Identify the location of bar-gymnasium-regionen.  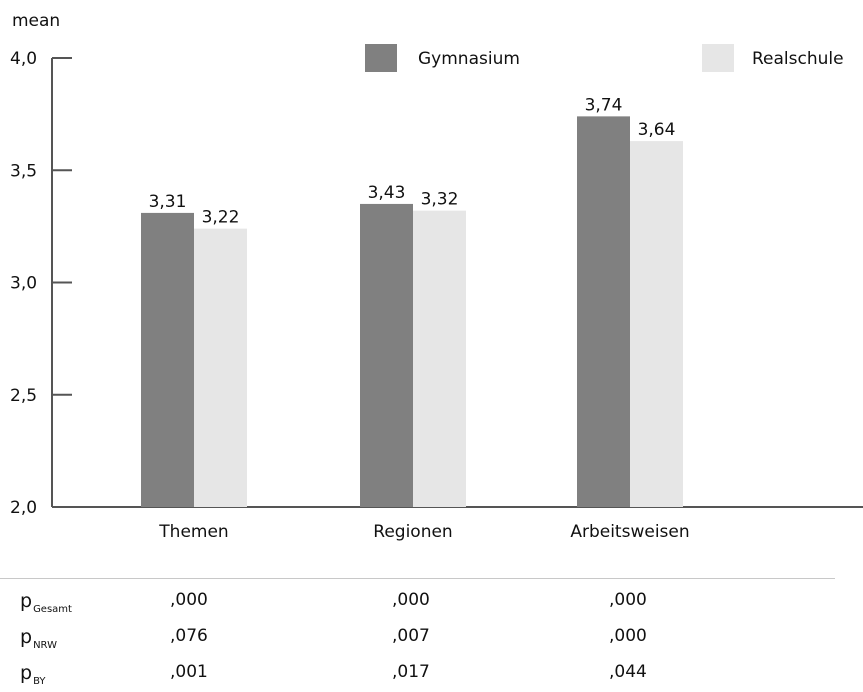
(386, 355).